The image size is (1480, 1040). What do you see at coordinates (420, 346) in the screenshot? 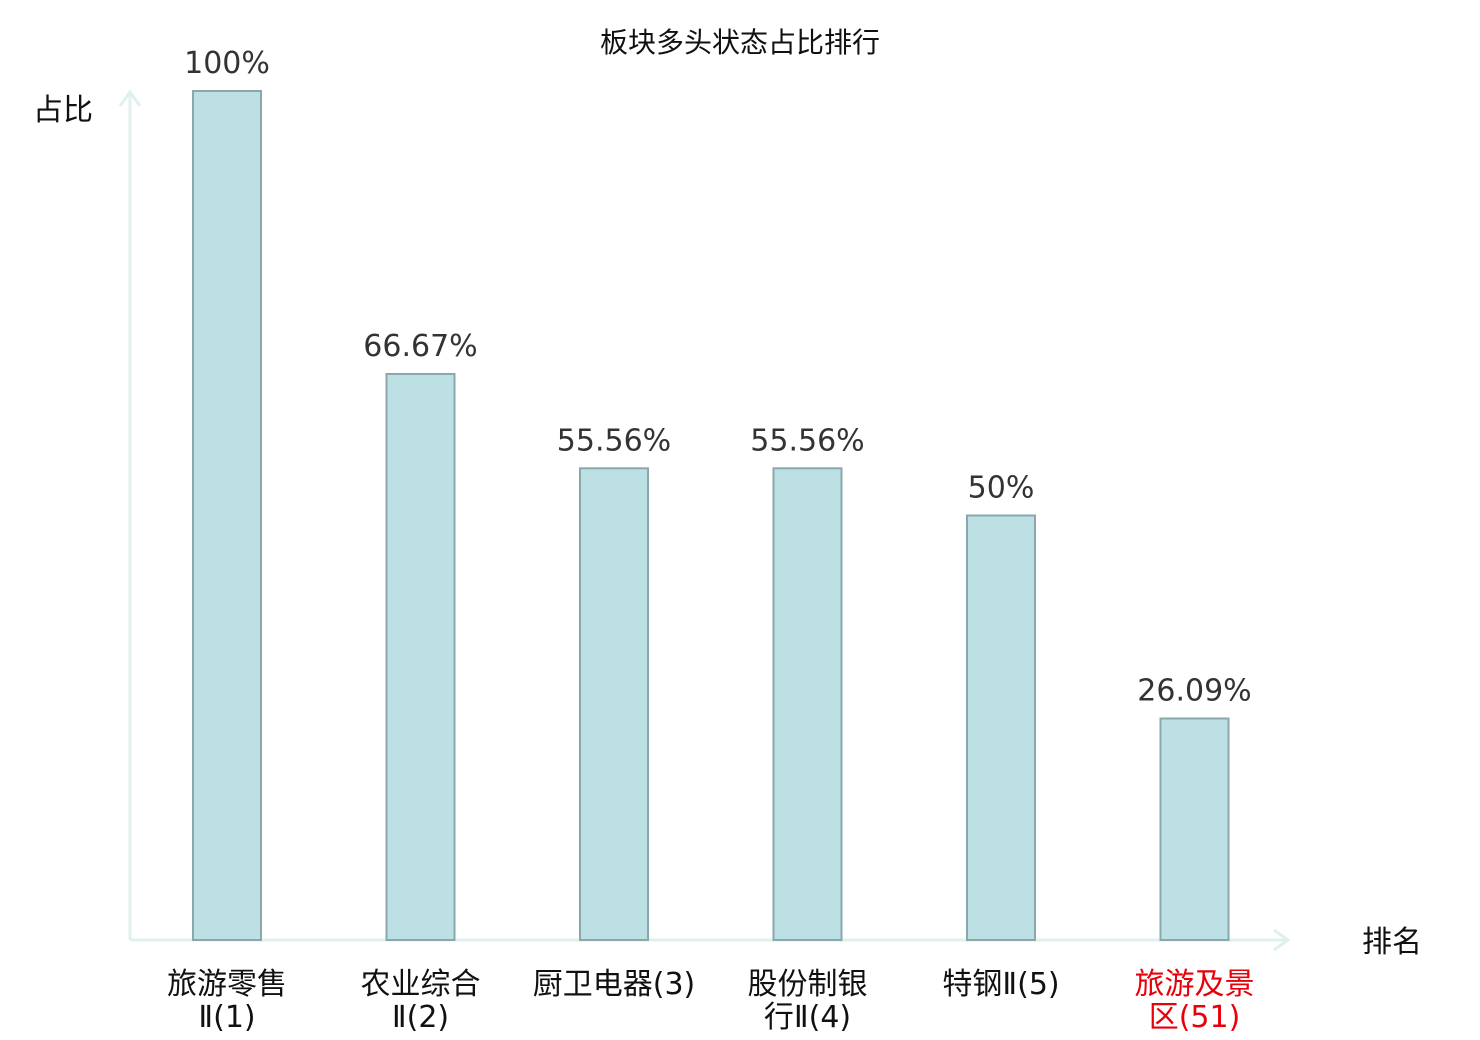
I see `value-label-2: 66.67%` at bounding box center [420, 346].